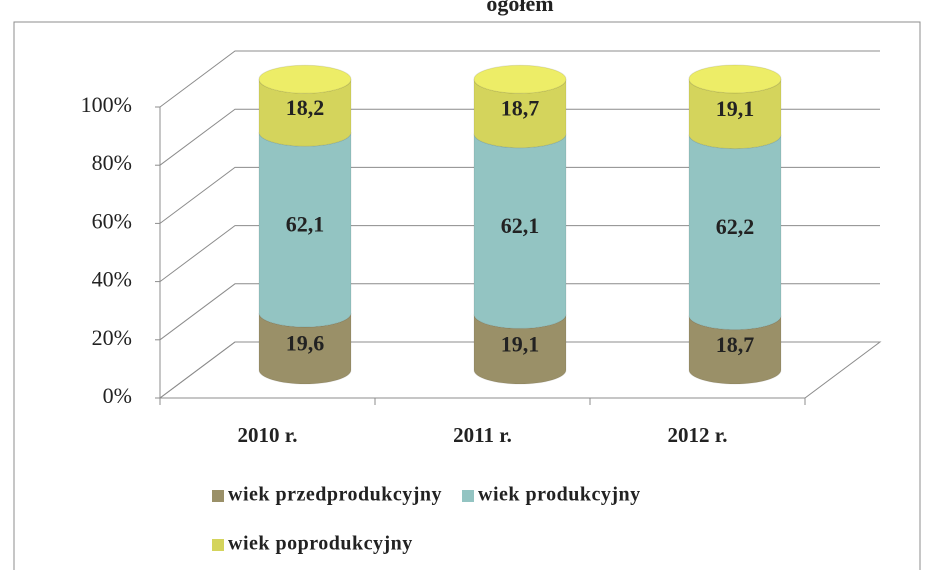 Image resolution: width=934 pixels, height=570 pixels. Describe the element at coordinates (559, 495) in the screenshot. I see `legend-label: wiek produkcyjny` at that location.